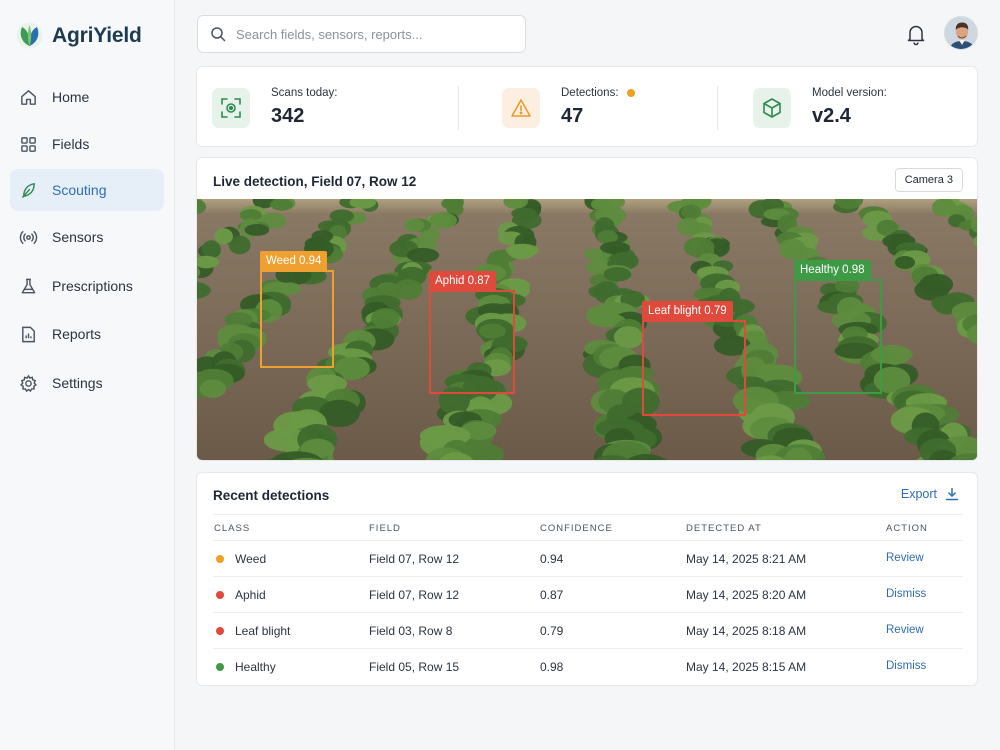 This screenshot has height=750, width=1000. I want to click on class-name: Leaf blight, so click(263, 631).